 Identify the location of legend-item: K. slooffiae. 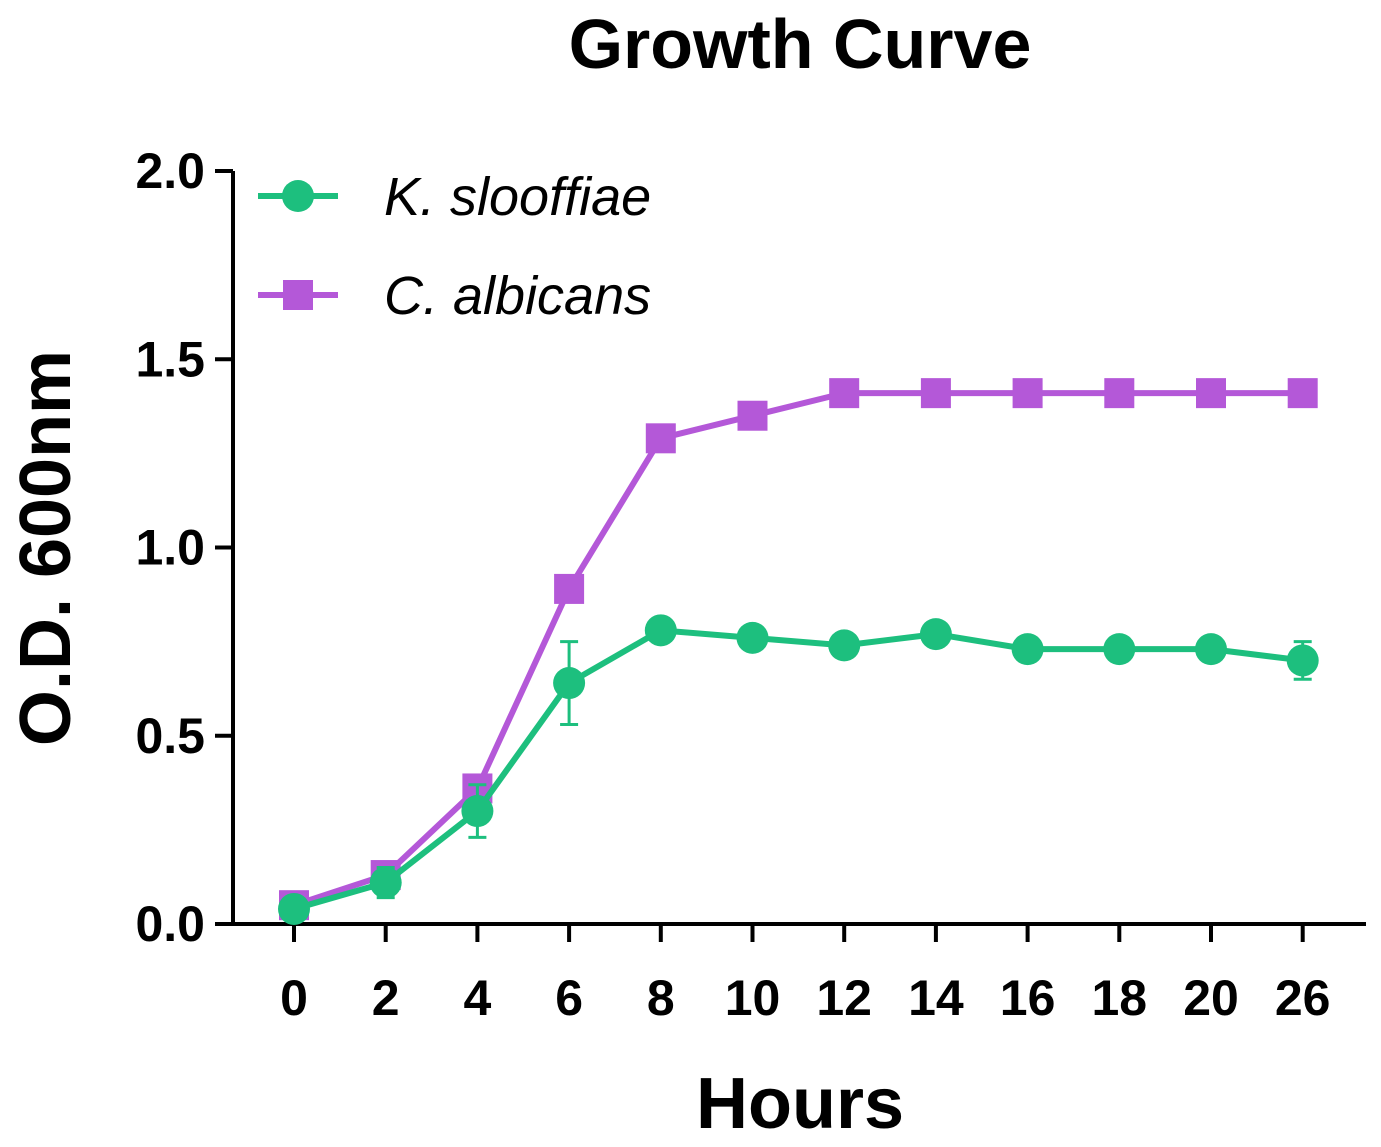
(454, 197).